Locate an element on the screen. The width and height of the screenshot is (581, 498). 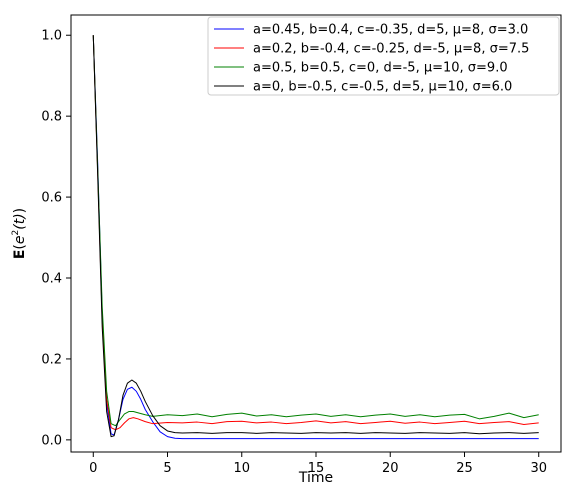
legend-label-1: a=0.45, b=0.4, c=-0.35, d=5, μ=8, σ=3.0 is located at coordinates (390, 30).